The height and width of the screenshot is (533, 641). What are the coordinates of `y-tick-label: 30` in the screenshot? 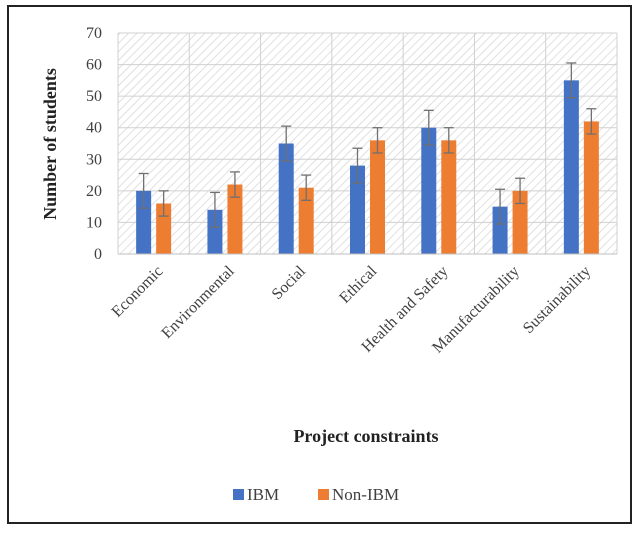 It's located at (94, 159).